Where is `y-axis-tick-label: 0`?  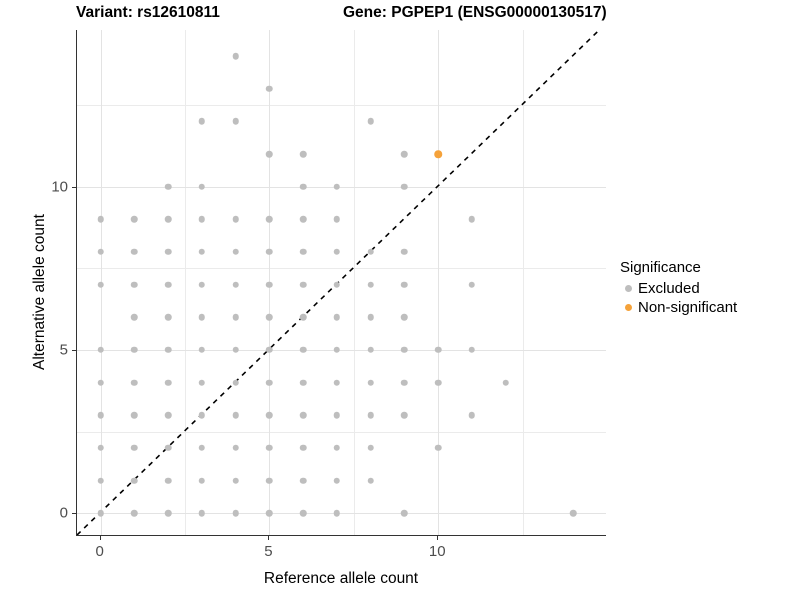
y-axis-tick-label: 0 is located at coordinates (63, 513).